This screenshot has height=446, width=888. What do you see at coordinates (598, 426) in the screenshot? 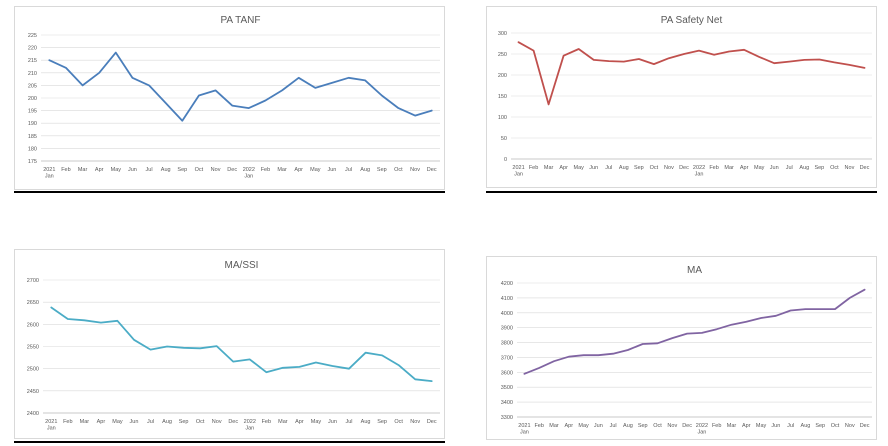
I see `ma-xtick-5: Jun` at bounding box center [598, 426].